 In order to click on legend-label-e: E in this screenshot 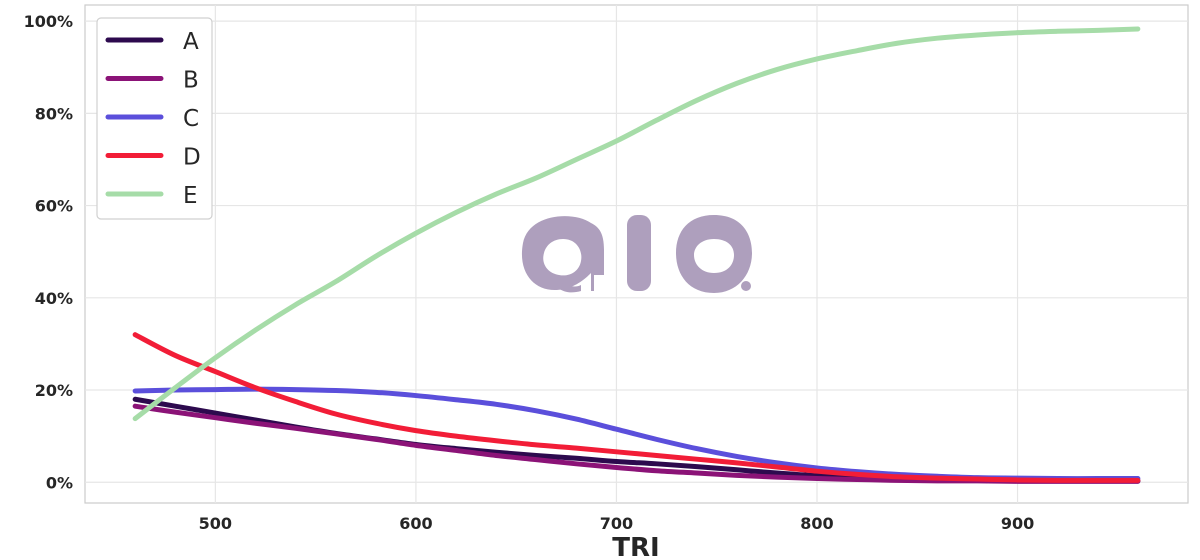, I will do `click(190, 196)`.